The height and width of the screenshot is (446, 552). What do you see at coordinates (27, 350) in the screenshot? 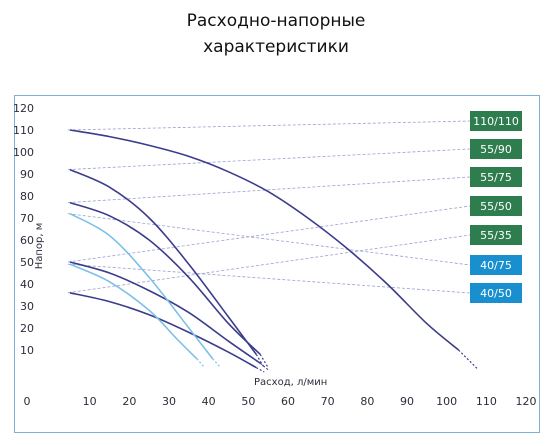
I see `y-tick-label: 10` at bounding box center [27, 350].